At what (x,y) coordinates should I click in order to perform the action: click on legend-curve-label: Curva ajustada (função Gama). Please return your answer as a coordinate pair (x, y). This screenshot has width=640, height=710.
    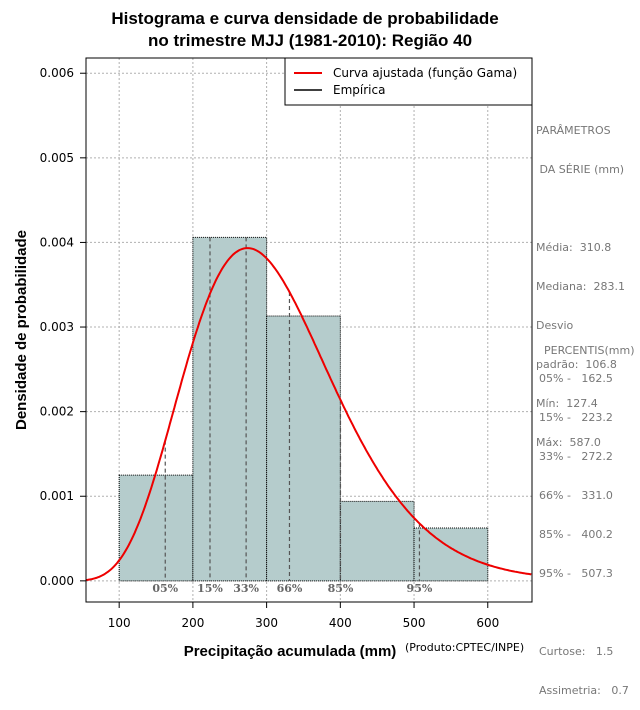
    Looking at the image, I should click on (425, 73).